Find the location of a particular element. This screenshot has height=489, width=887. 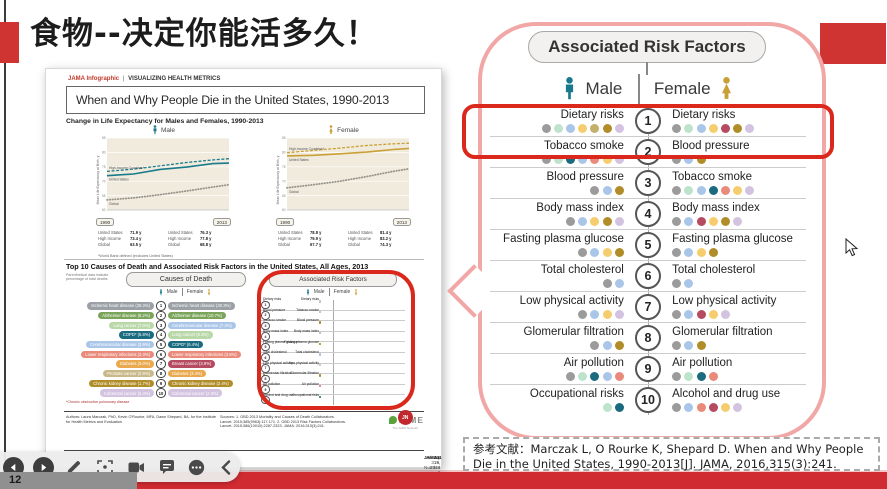

risk-rank: 5 is located at coordinates (648, 245).